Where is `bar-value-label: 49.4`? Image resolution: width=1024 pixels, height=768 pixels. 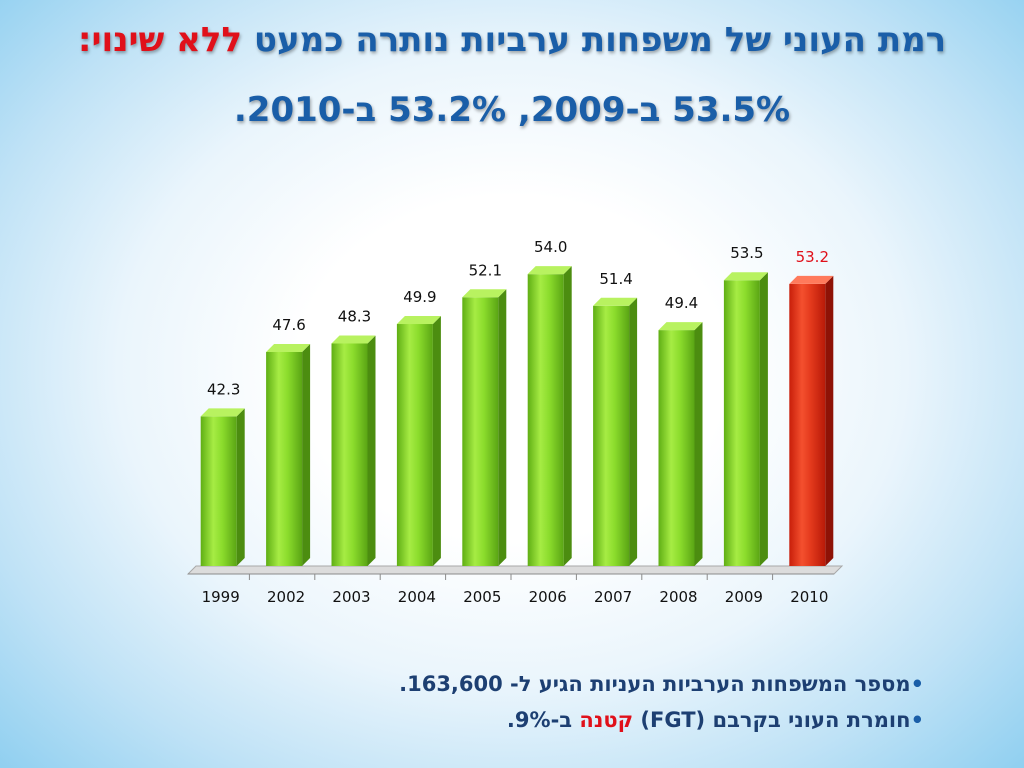 bar-value-label: 49.4 is located at coordinates (681, 303).